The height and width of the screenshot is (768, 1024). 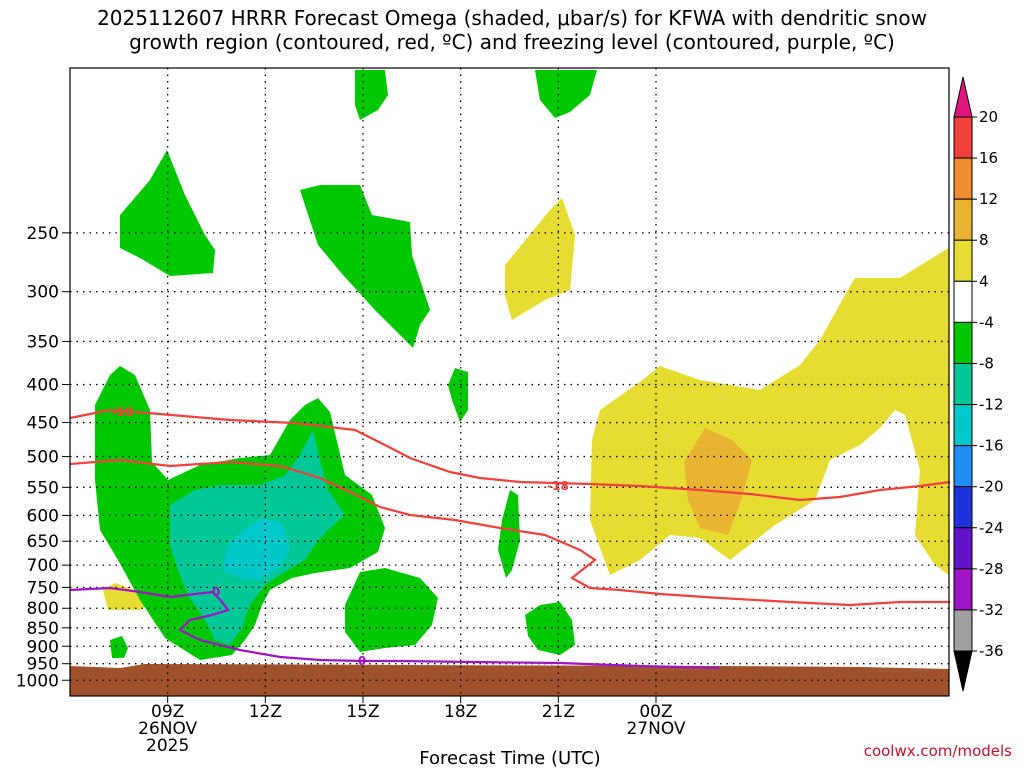 I want to click on y-tick-label: 1000, so click(x=37, y=681).